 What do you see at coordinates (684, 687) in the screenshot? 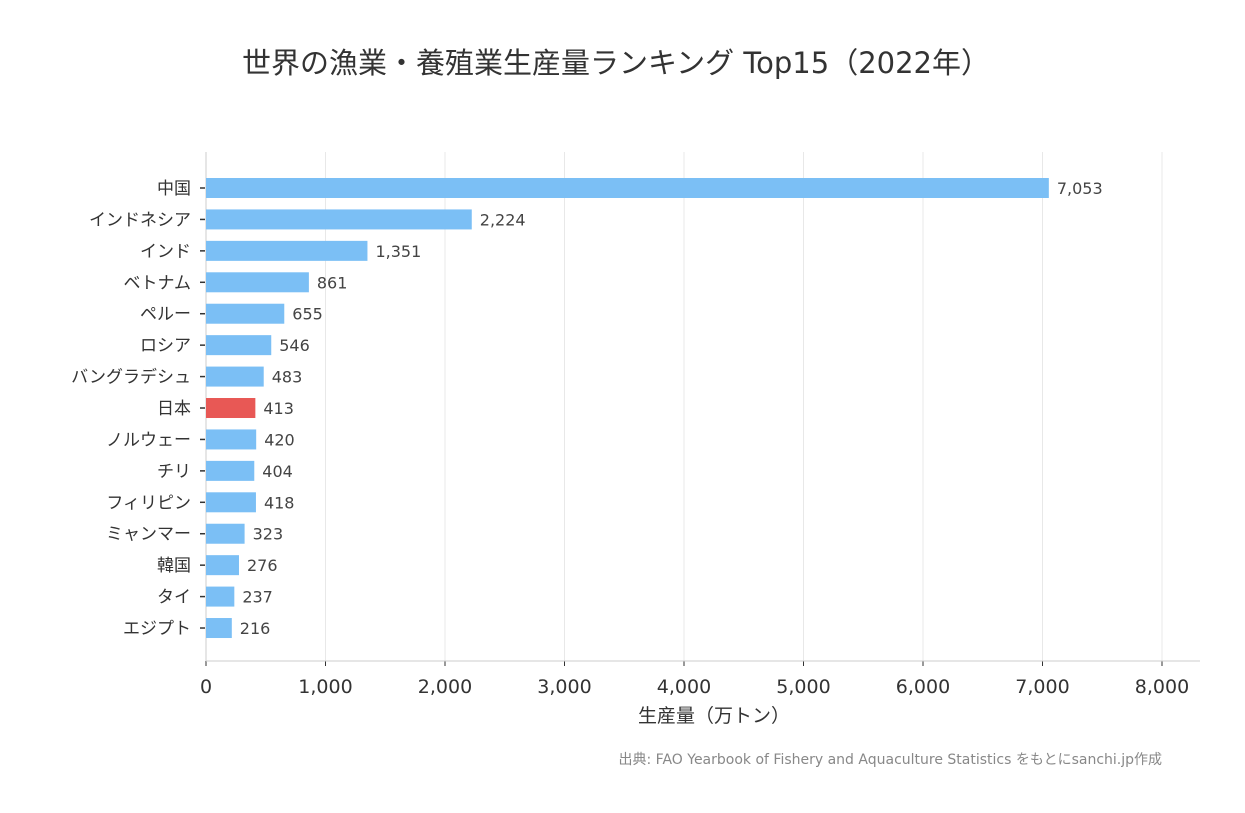
I see `x-tick-label: 4,000` at bounding box center [684, 687].